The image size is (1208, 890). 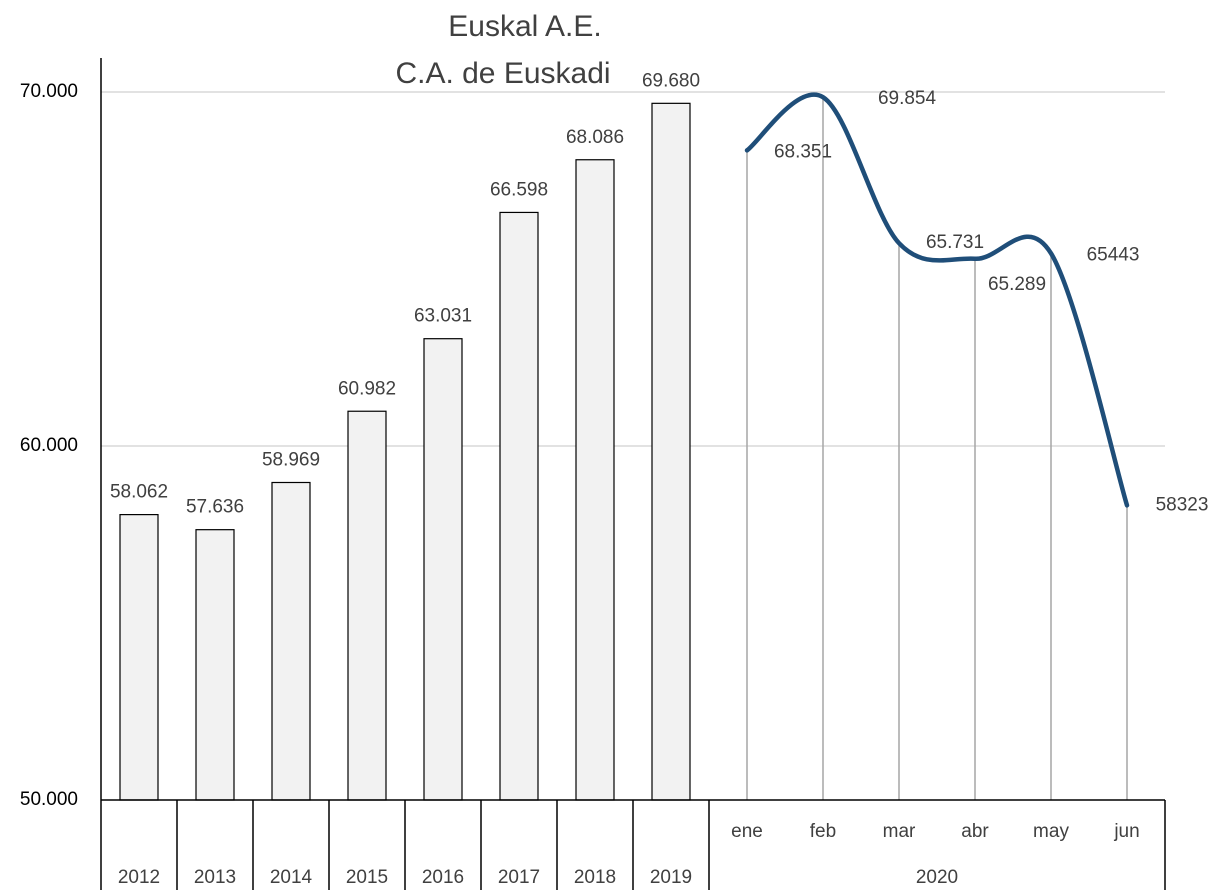 What do you see at coordinates (595, 137) in the screenshot?
I see `data-label: 68.086` at bounding box center [595, 137].